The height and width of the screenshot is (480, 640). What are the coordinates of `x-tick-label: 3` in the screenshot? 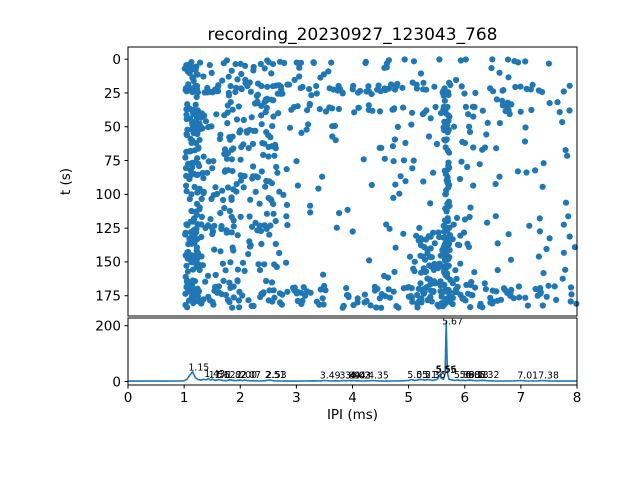 It's located at (296, 398).